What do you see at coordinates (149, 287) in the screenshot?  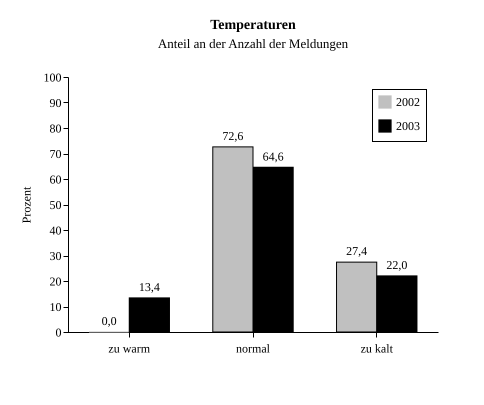 I see `data-label: 13,4` at bounding box center [149, 287].